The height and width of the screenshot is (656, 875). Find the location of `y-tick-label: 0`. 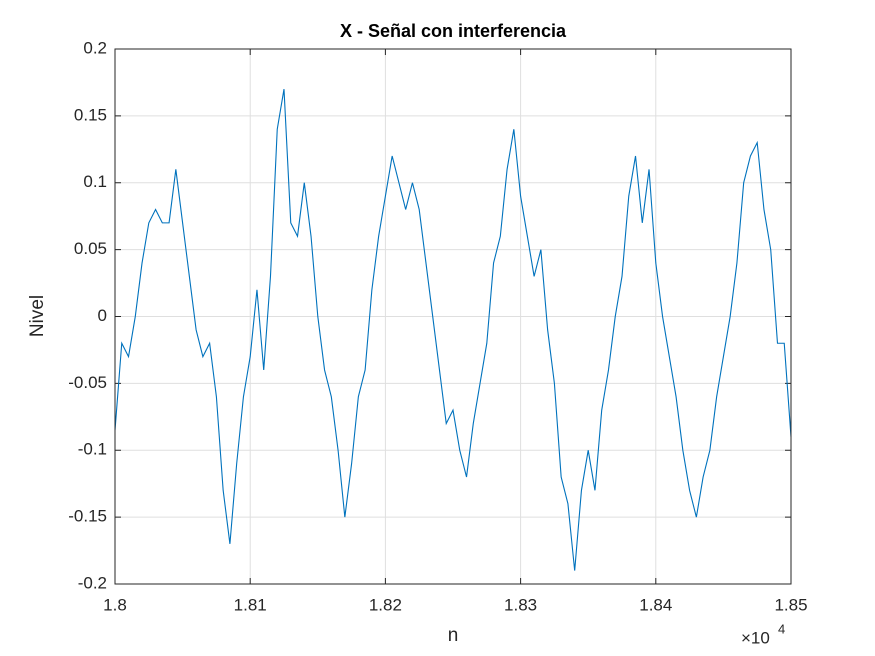

y-tick-label: 0 is located at coordinates (102, 315).